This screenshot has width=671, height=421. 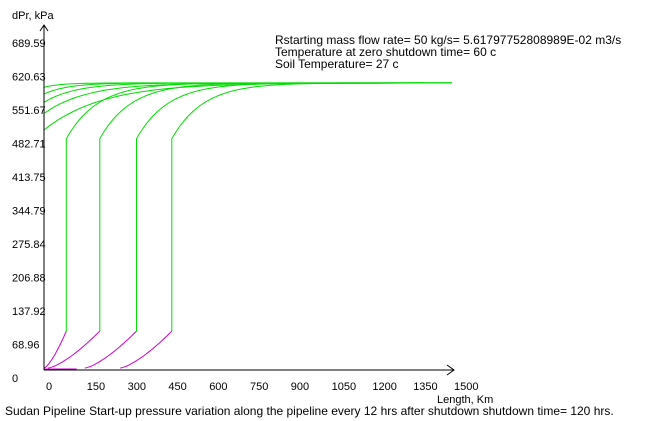 I want to click on x-tick-label: 1500, so click(x=466, y=387).